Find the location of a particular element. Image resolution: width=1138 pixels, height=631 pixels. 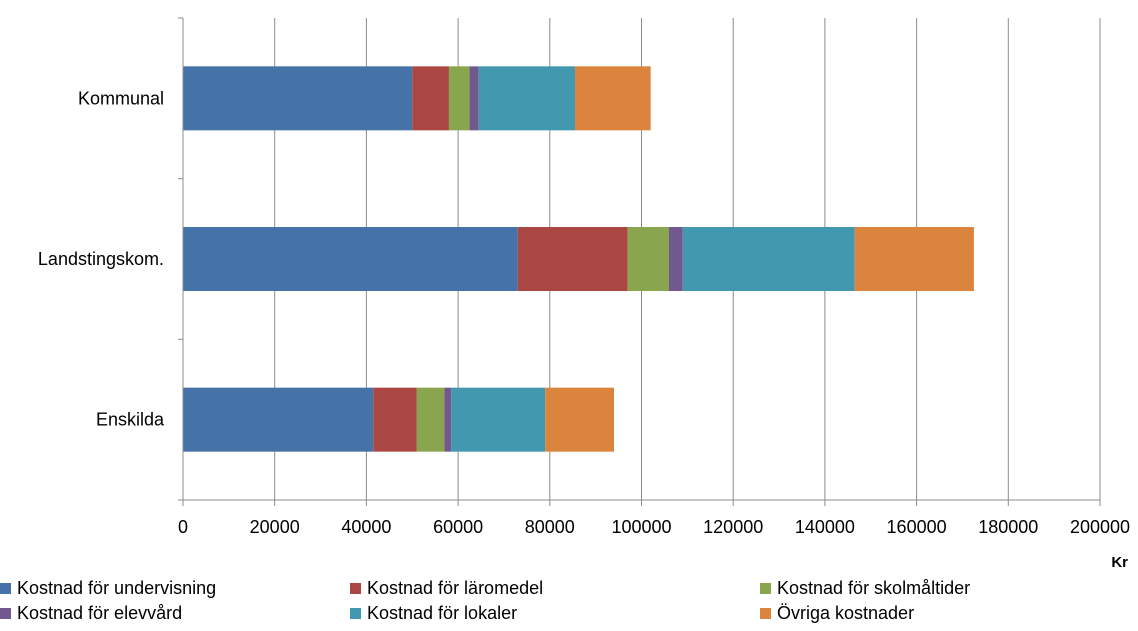

legend-label: Kostnad för läromedel is located at coordinates (455, 588).